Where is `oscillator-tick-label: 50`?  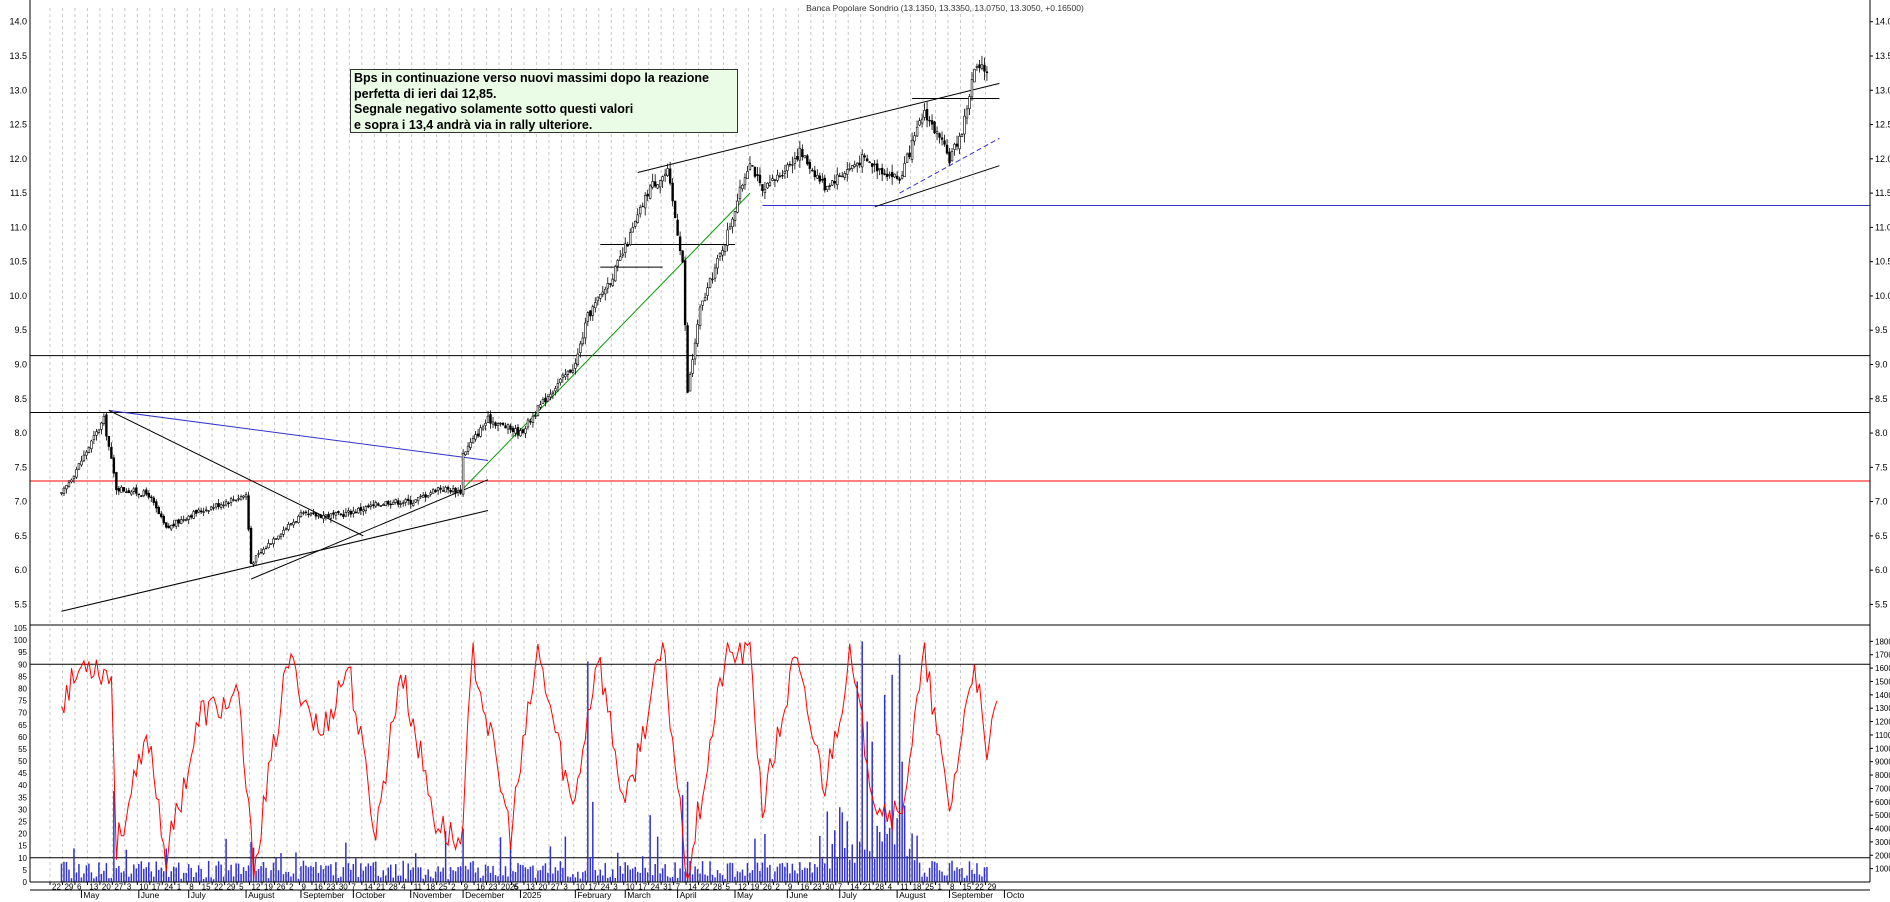 oscillator-tick-label: 50 is located at coordinates (22, 761).